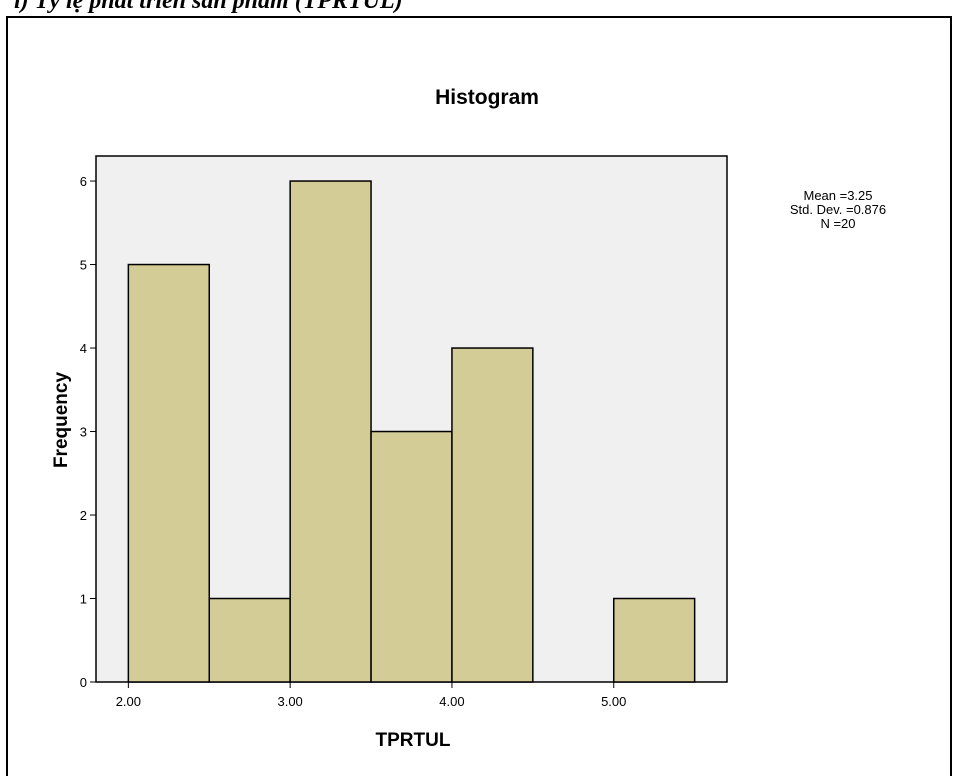 This screenshot has width=954, height=776. I want to click on y-axis-label: Frequency, so click(61, 420).